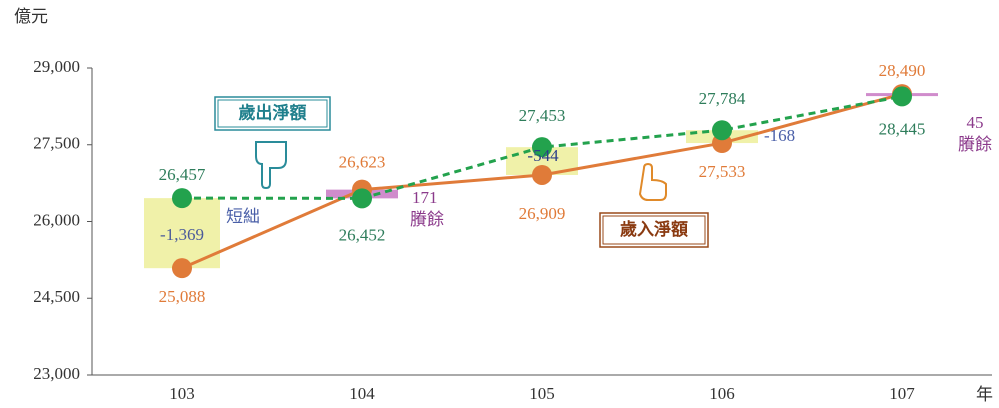 The height and width of the screenshot is (408, 999). Describe the element at coordinates (984, 394) in the screenshot. I see `x-axis-label: 年` at that location.